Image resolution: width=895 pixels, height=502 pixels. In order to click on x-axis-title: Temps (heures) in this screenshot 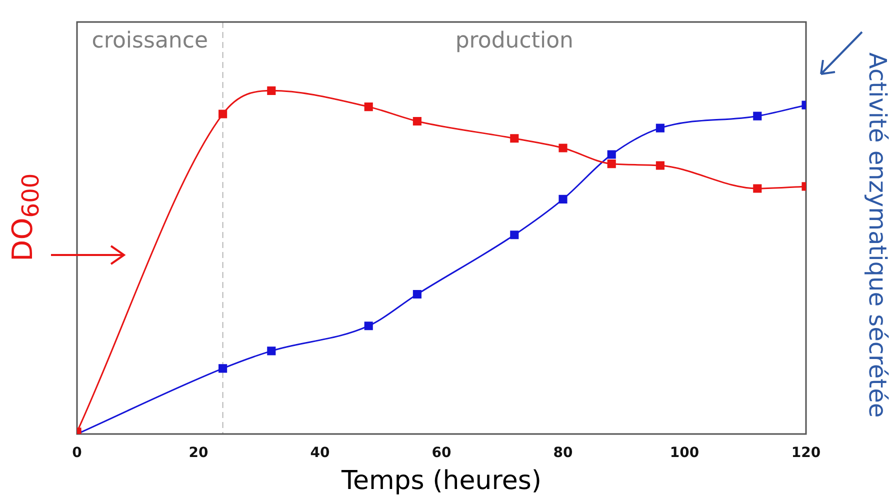, I will do `click(441, 481)`.